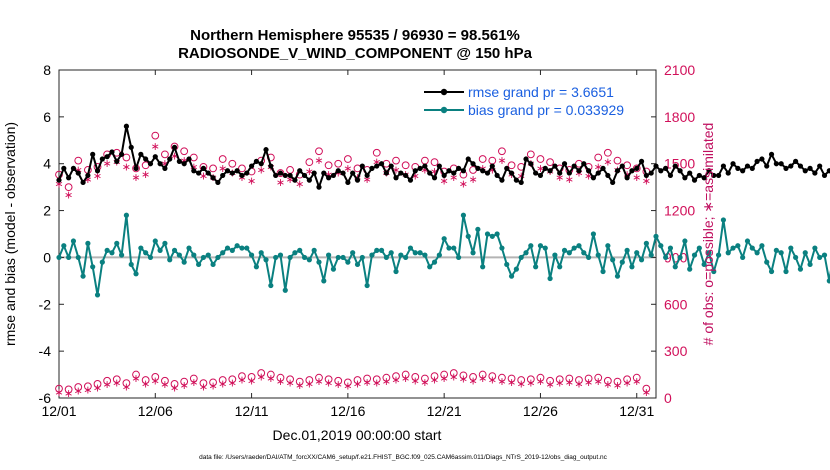  I want to click on y-right-tick-label: 300, so click(676, 351).